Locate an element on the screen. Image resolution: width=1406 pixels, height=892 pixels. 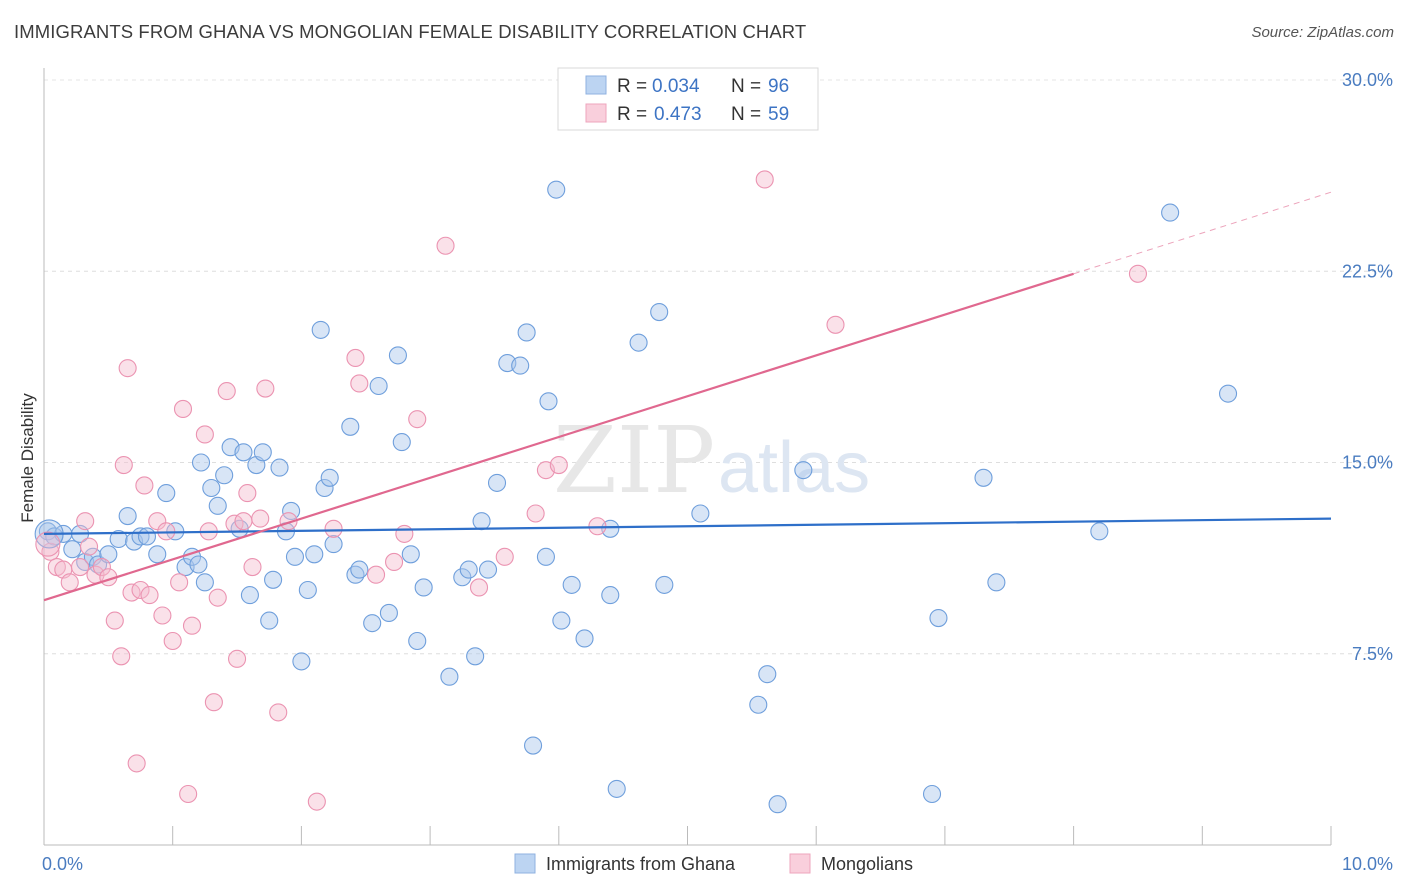
y-tick-label-1: 15.0% is located at coordinates (1367, 463).